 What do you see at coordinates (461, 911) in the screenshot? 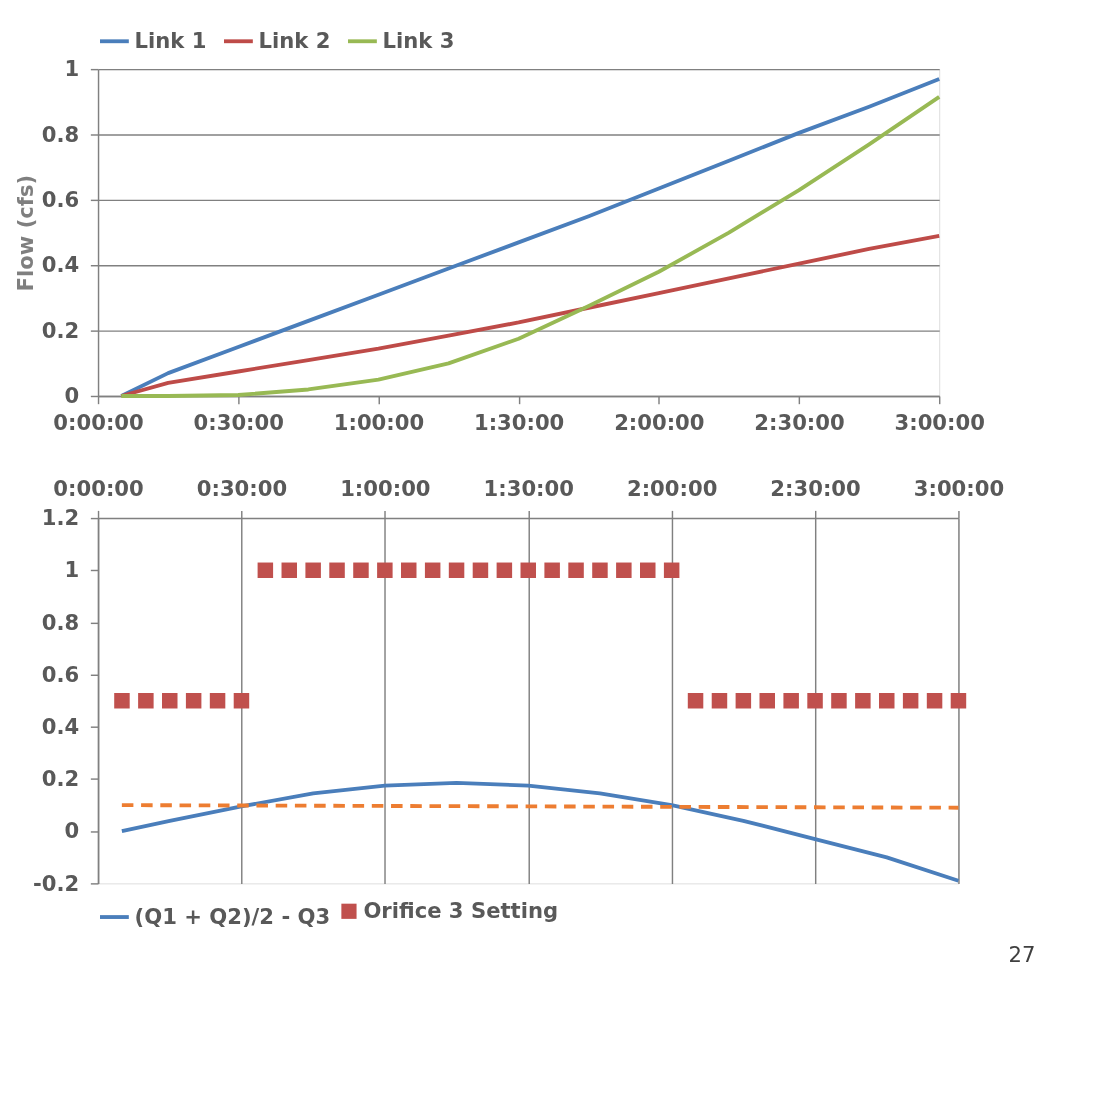
I see `legend-label: Orifice 3 Setting` at bounding box center [461, 911].